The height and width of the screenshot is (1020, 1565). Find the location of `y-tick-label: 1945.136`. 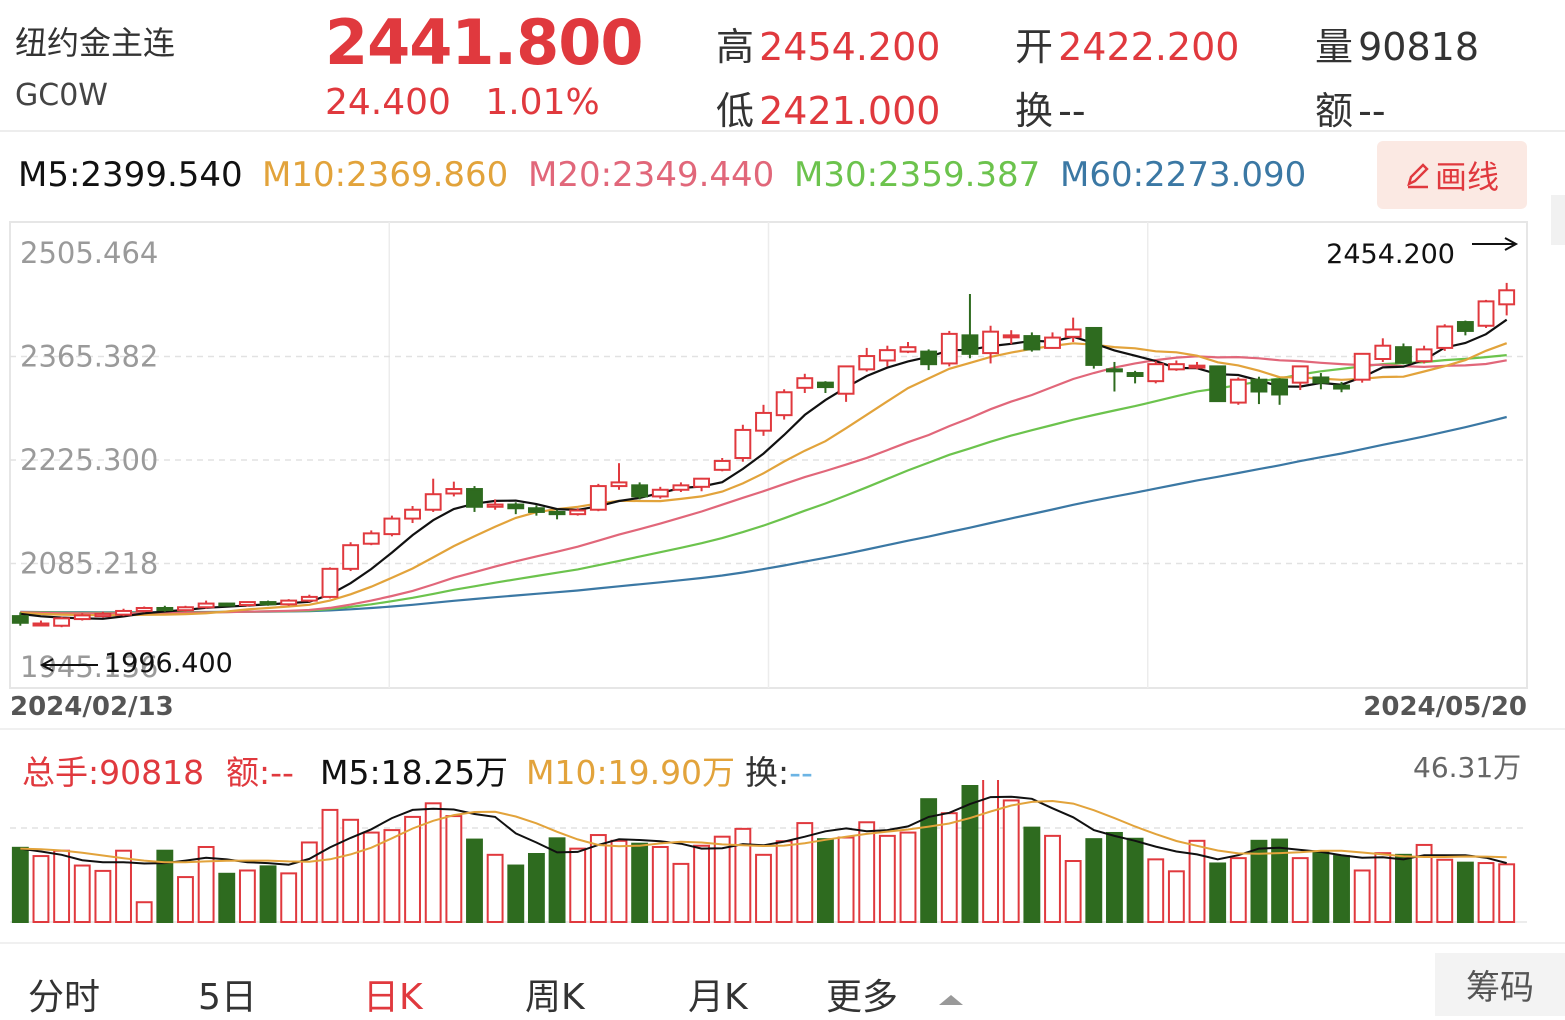

y-tick-label: 1945.136 is located at coordinates (89, 667).